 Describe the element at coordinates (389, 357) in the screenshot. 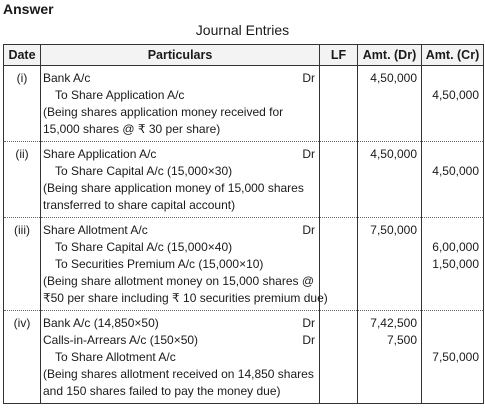

I see `entry-amount-dr: 7,42,500 7,500` at that location.